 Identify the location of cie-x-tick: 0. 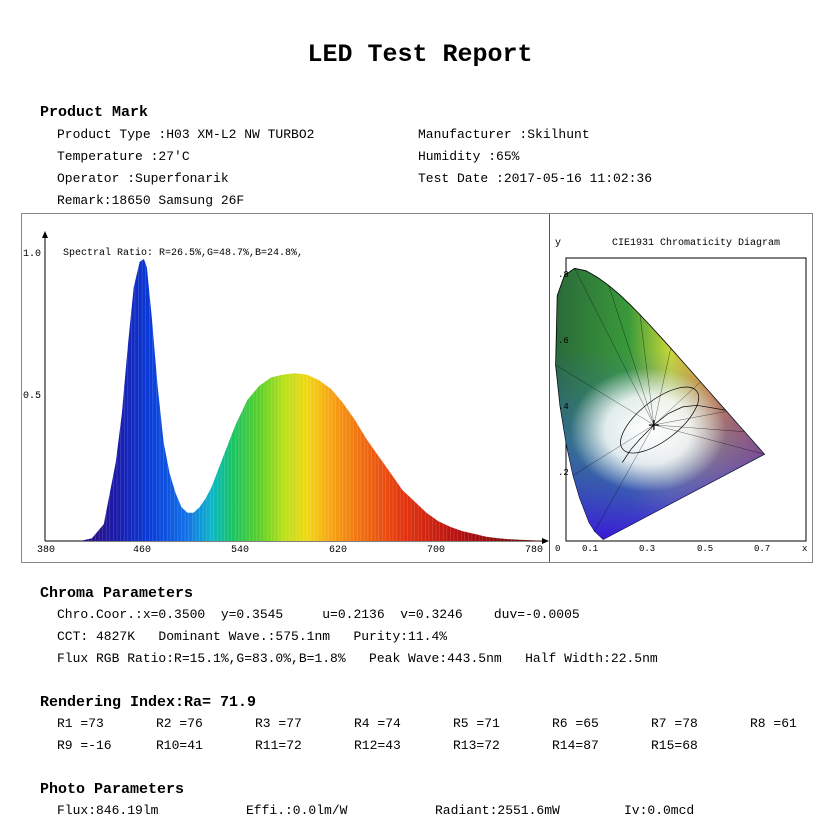
(557, 549).